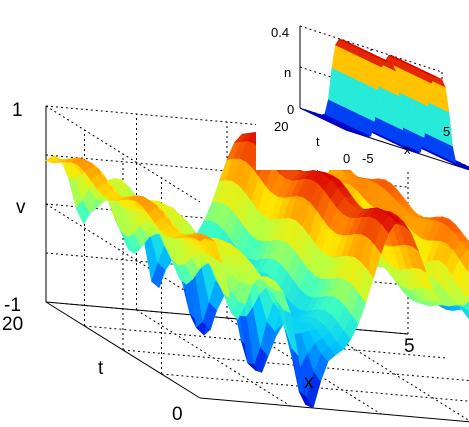 This screenshot has width=469, height=427. Describe the element at coordinates (101, 368) in the screenshot. I see `t-axis-label: t` at that location.